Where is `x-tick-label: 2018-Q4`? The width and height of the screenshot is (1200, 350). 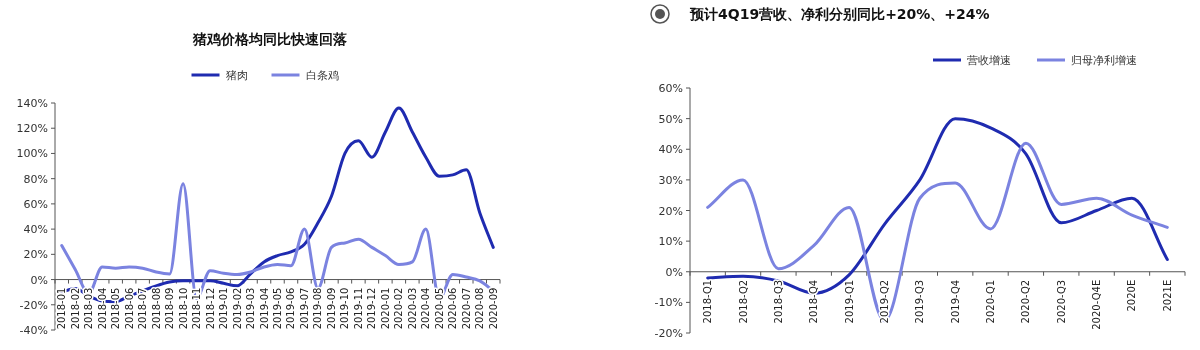
x-tick-label: 2018-Q4 is located at coordinates (814, 301).